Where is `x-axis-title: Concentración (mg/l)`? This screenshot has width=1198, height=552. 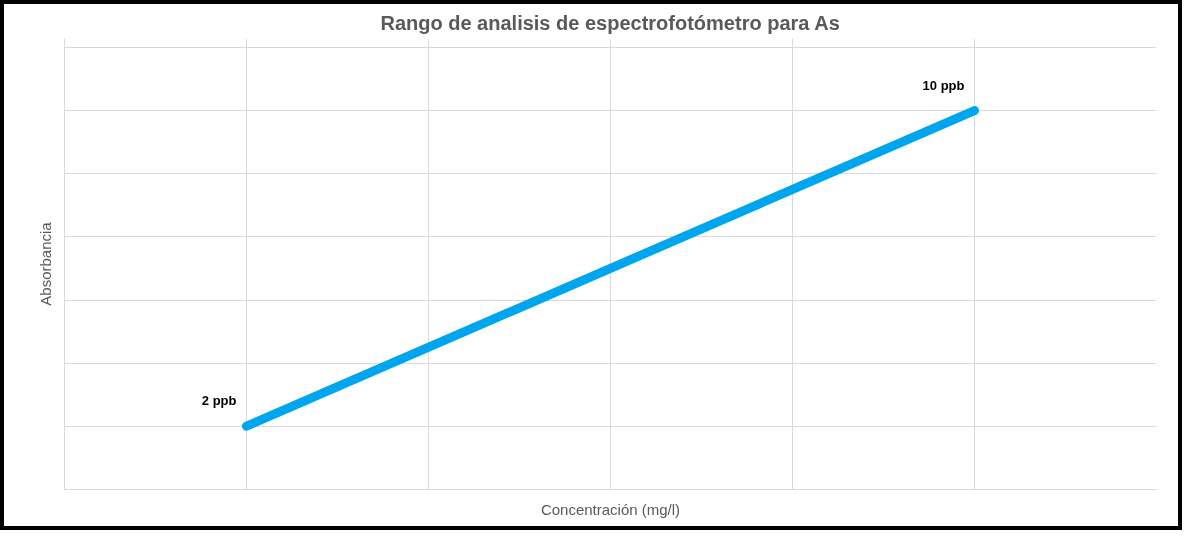
x-axis-title: Concentración (mg/l) is located at coordinates (610, 509).